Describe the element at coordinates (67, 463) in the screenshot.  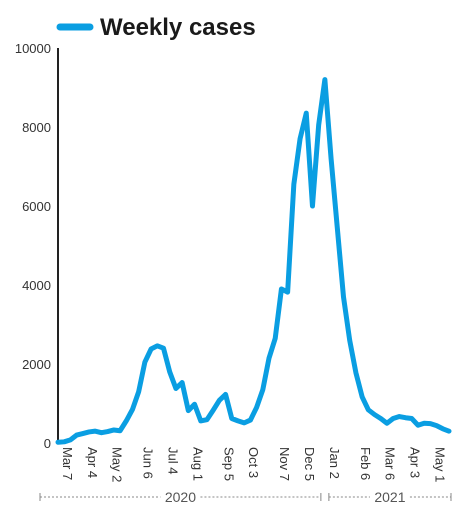
I see `x-tick-label: Mar 7` at that location.